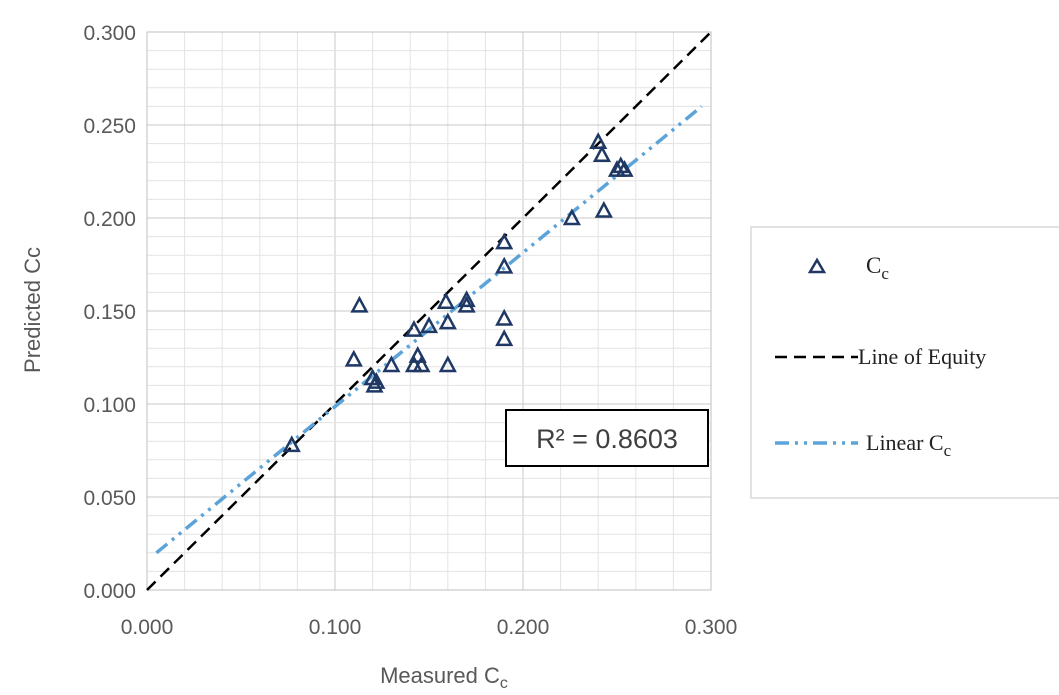 The width and height of the screenshot is (1059, 695). I want to click on r-squared-box: R² = 0.8603, so click(607, 438).